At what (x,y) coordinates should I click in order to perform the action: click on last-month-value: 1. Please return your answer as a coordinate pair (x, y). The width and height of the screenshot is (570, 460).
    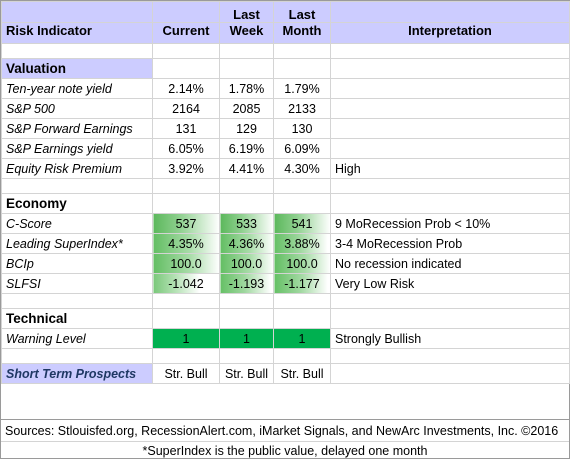
    Looking at the image, I should click on (302, 338).